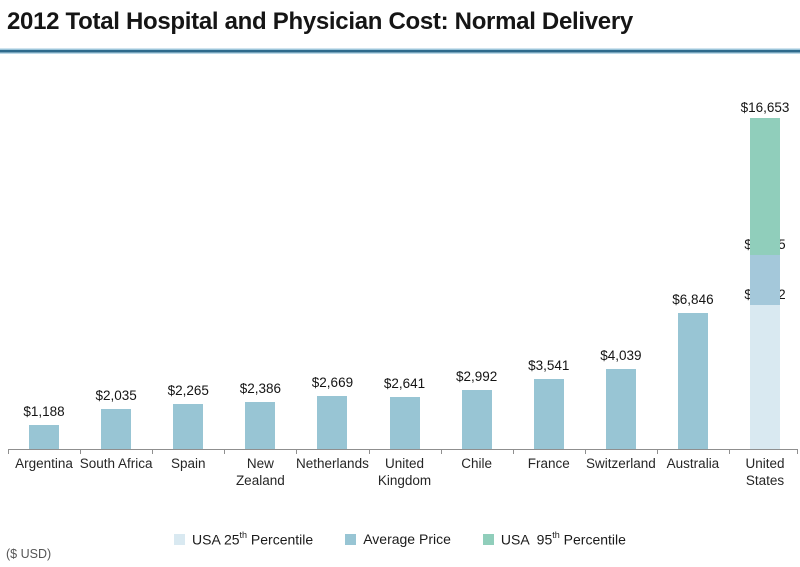 Image resolution: width=800 pixels, height=567 pixels. I want to click on legend-item: USA 25th Percentile, so click(244, 539).